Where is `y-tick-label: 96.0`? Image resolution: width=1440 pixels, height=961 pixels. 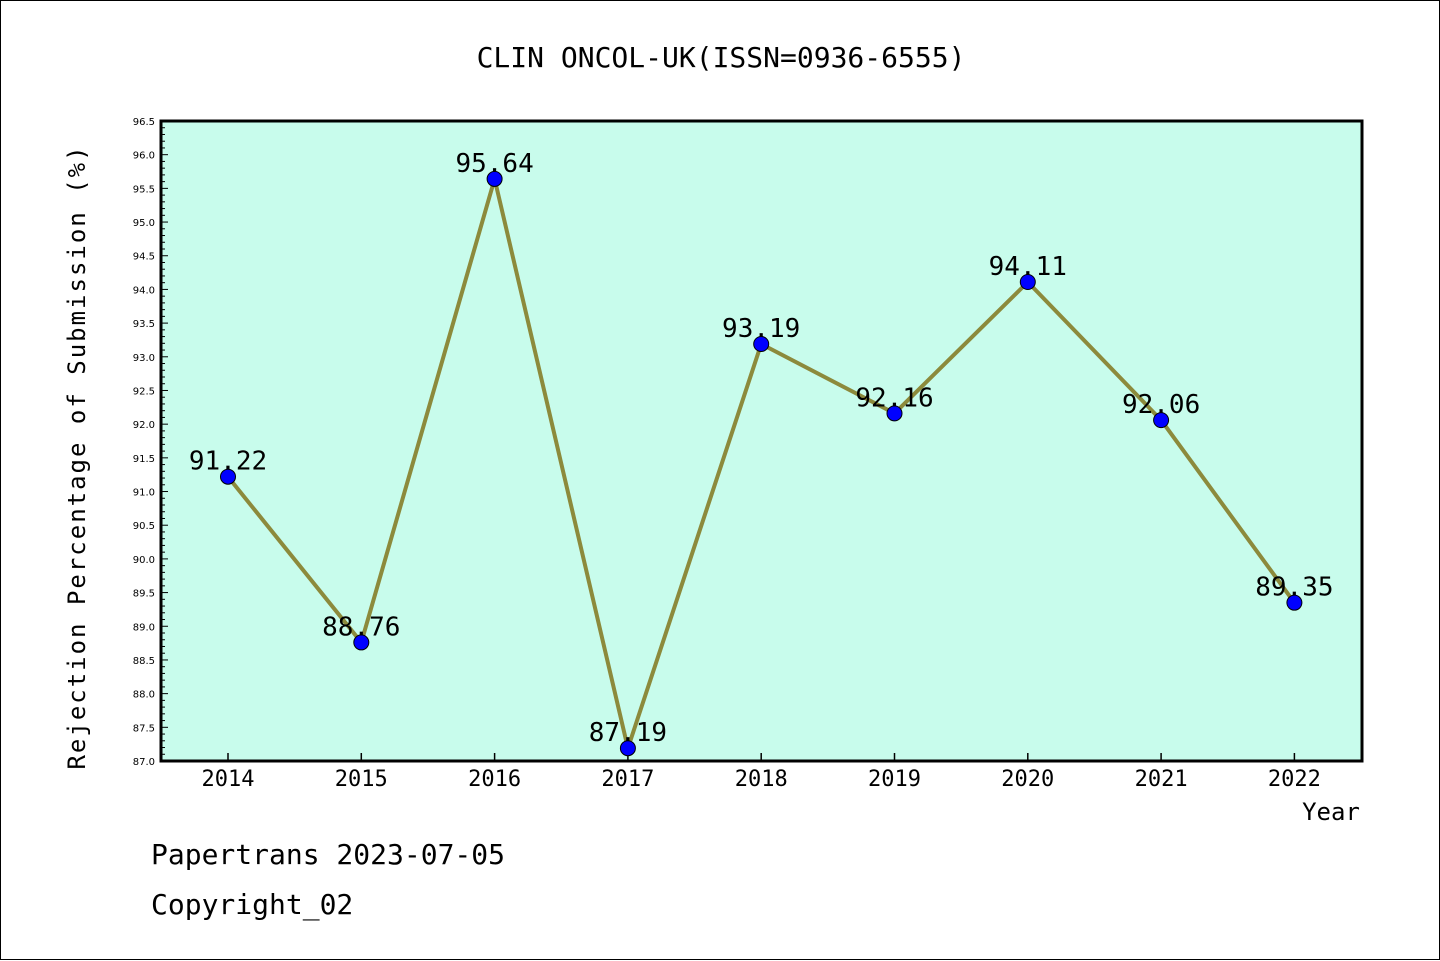
y-tick-label: 96.0 is located at coordinates (144, 156).